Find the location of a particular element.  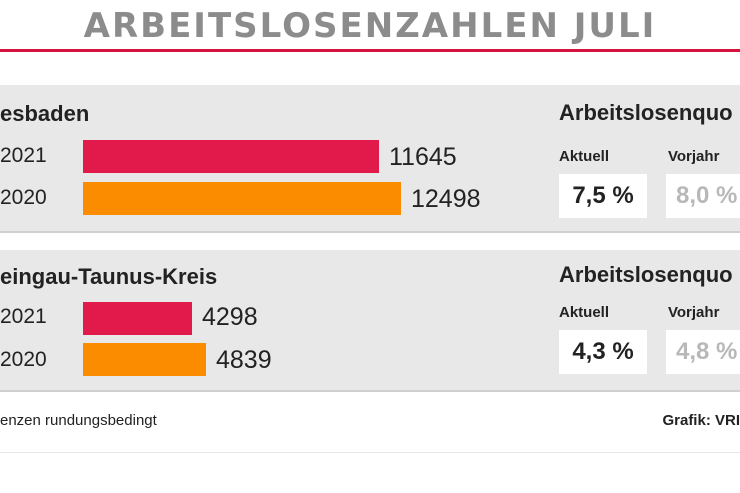

value-label: 11645 is located at coordinates (423, 157).